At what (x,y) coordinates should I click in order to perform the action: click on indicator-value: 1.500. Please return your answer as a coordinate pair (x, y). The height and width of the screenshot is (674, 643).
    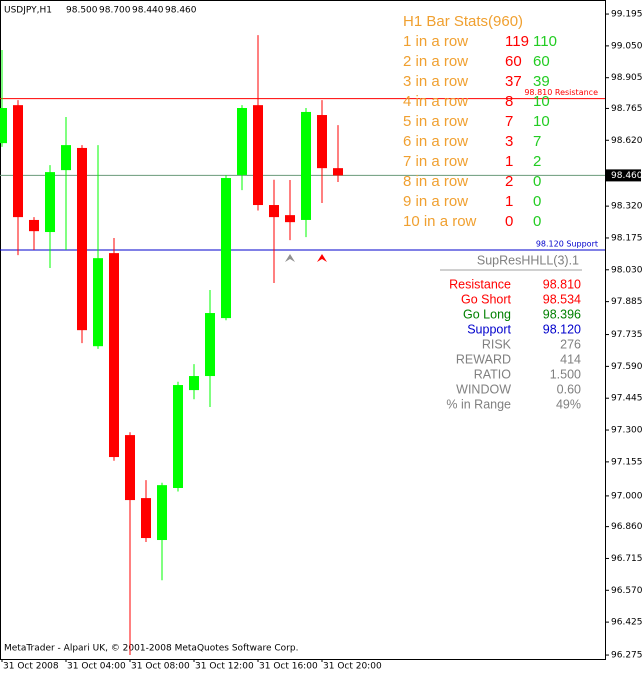
    Looking at the image, I should click on (565, 374).